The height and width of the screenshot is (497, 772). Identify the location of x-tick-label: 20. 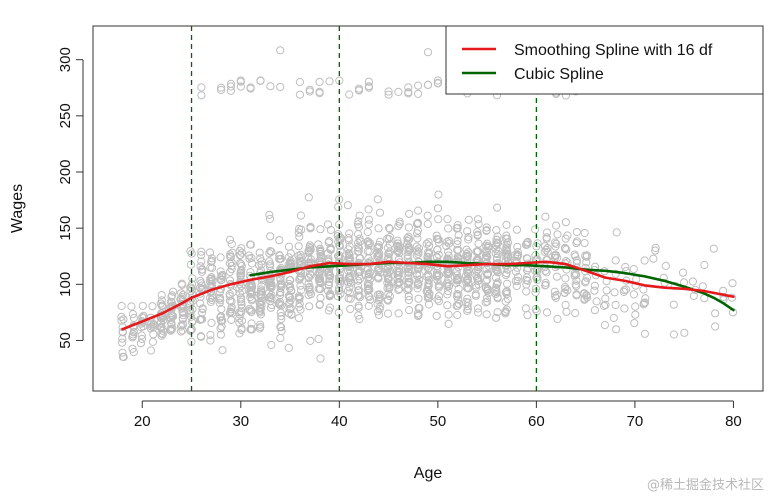
(142, 421).